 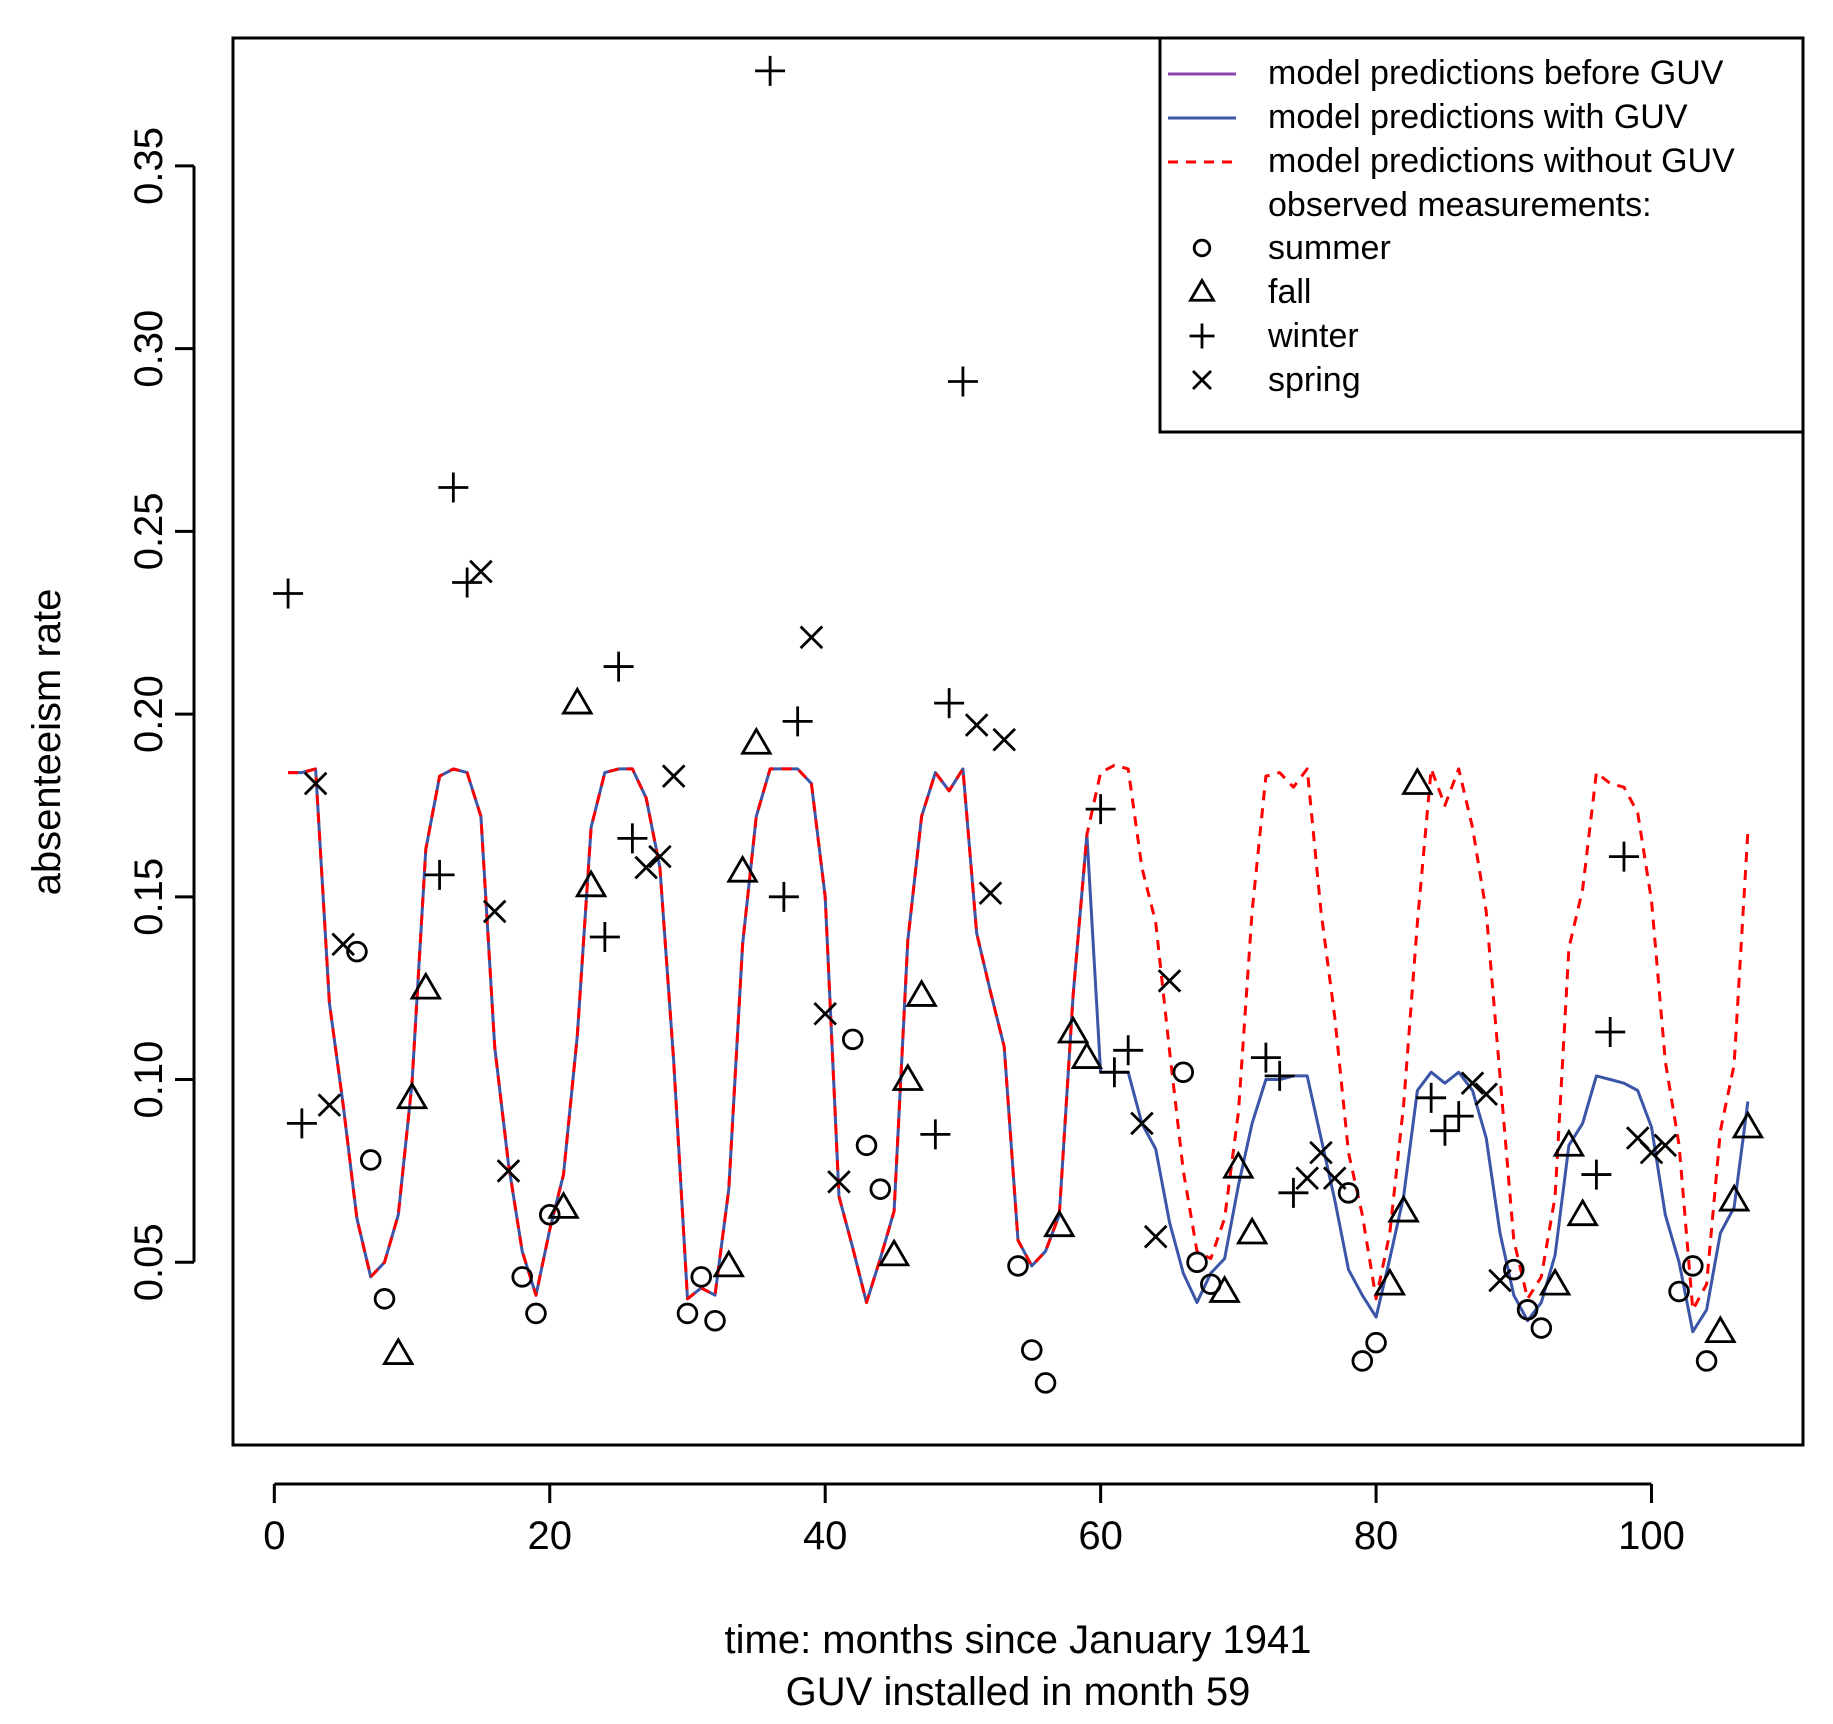 I want to click on x-tick-label: 80, so click(x=1376, y=1536).